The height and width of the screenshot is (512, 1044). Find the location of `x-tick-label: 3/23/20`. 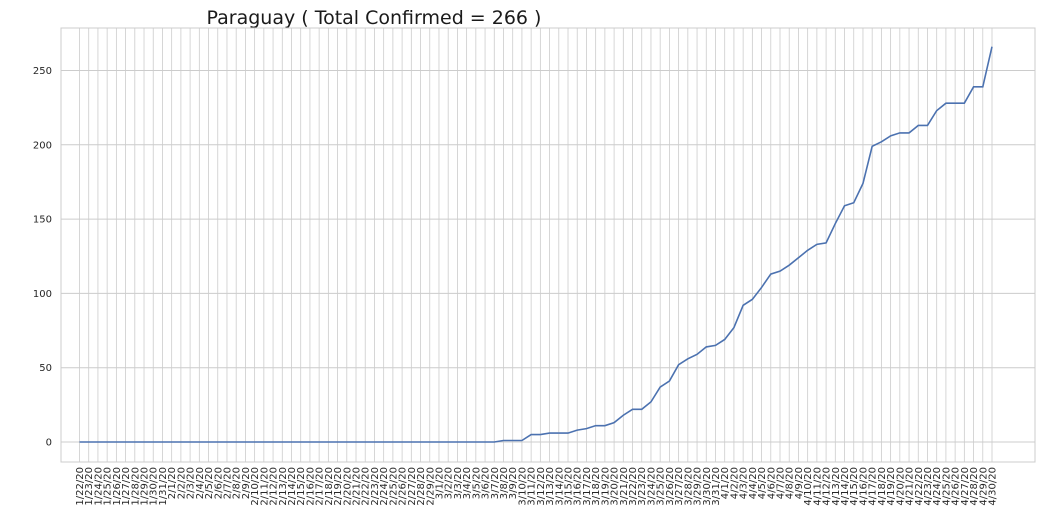

x-tick-label: 3/23/20 is located at coordinates (642, 486).